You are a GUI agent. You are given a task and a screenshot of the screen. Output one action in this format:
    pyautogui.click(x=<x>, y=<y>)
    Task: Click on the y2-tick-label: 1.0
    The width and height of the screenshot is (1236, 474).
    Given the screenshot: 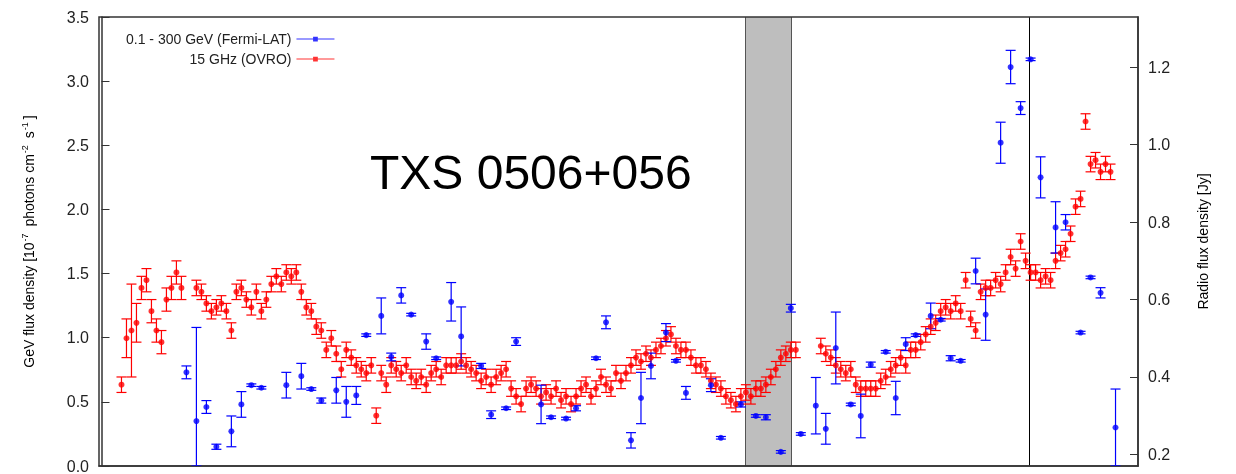 What is the action you would take?
    pyautogui.click(x=1159, y=145)
    